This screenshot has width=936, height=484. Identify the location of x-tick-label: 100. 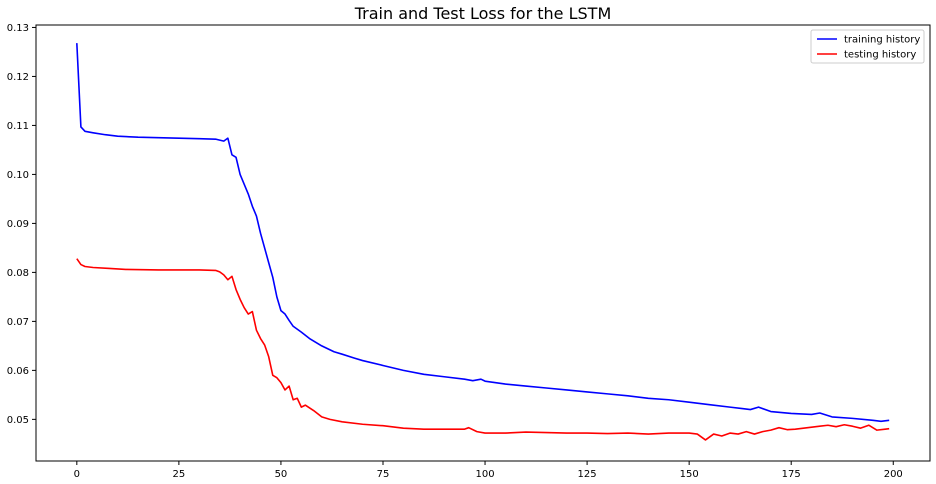
(484, 474).